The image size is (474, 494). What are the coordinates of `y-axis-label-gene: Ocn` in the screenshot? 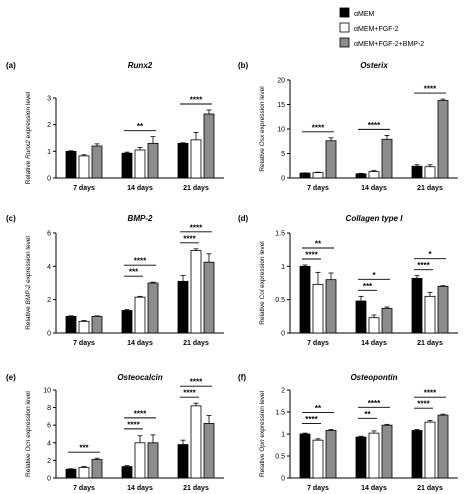 It's located at (28, 445).